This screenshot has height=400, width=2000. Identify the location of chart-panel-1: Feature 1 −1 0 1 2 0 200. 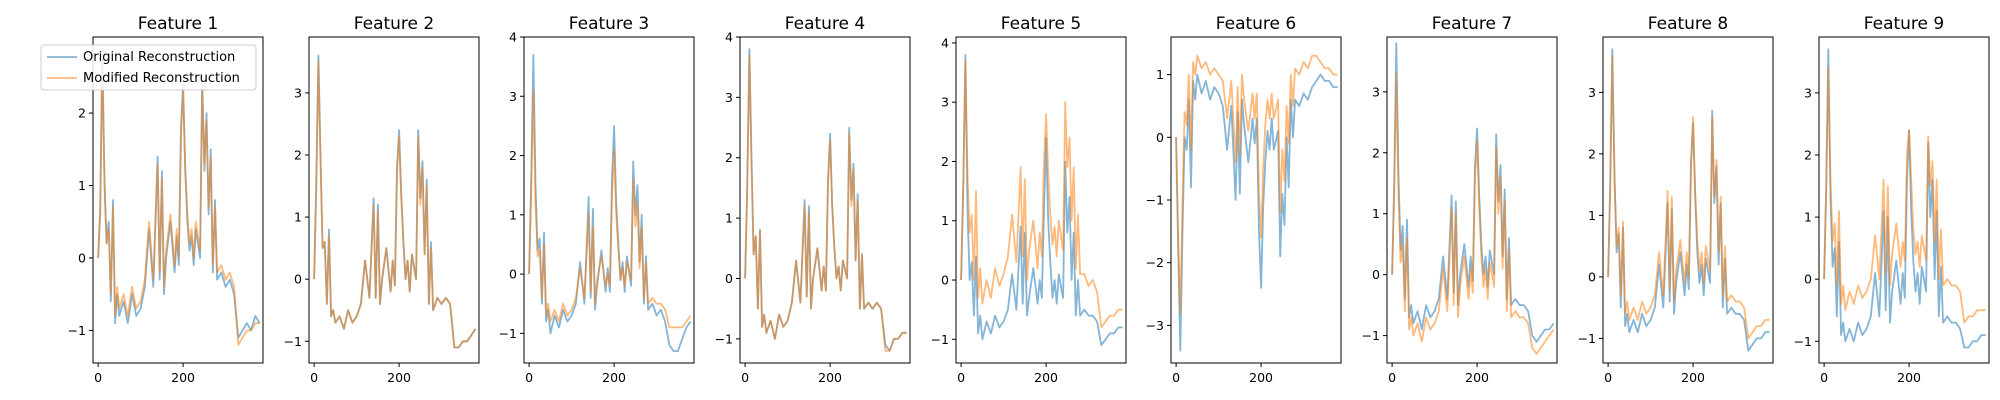
(166, 199).